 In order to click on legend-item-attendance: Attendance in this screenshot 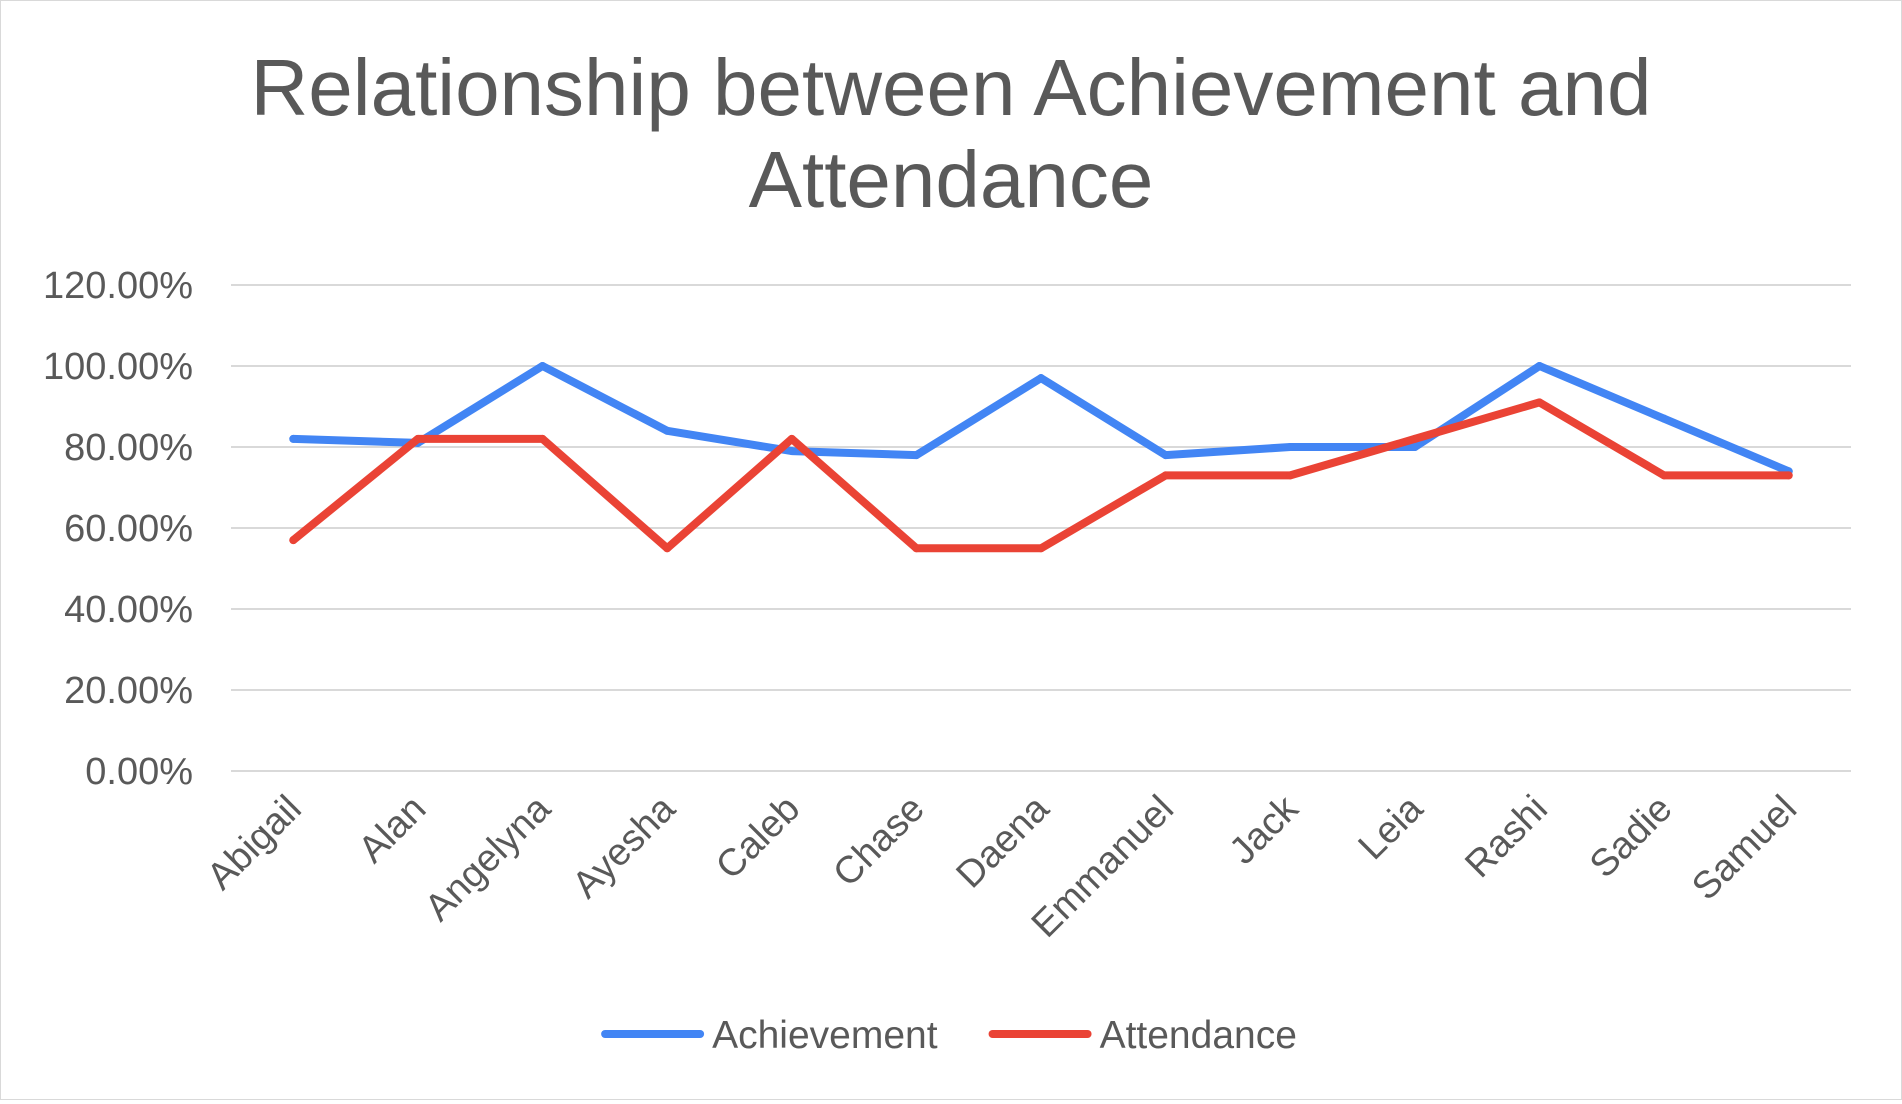, I will do `click(1142, 1035)`.